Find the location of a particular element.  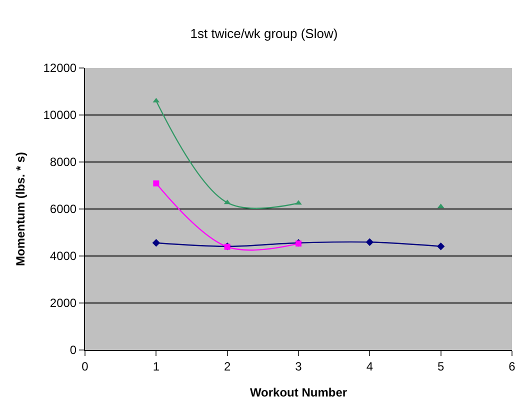

x-tick-label: 3 is located at coordinates (298, 366).